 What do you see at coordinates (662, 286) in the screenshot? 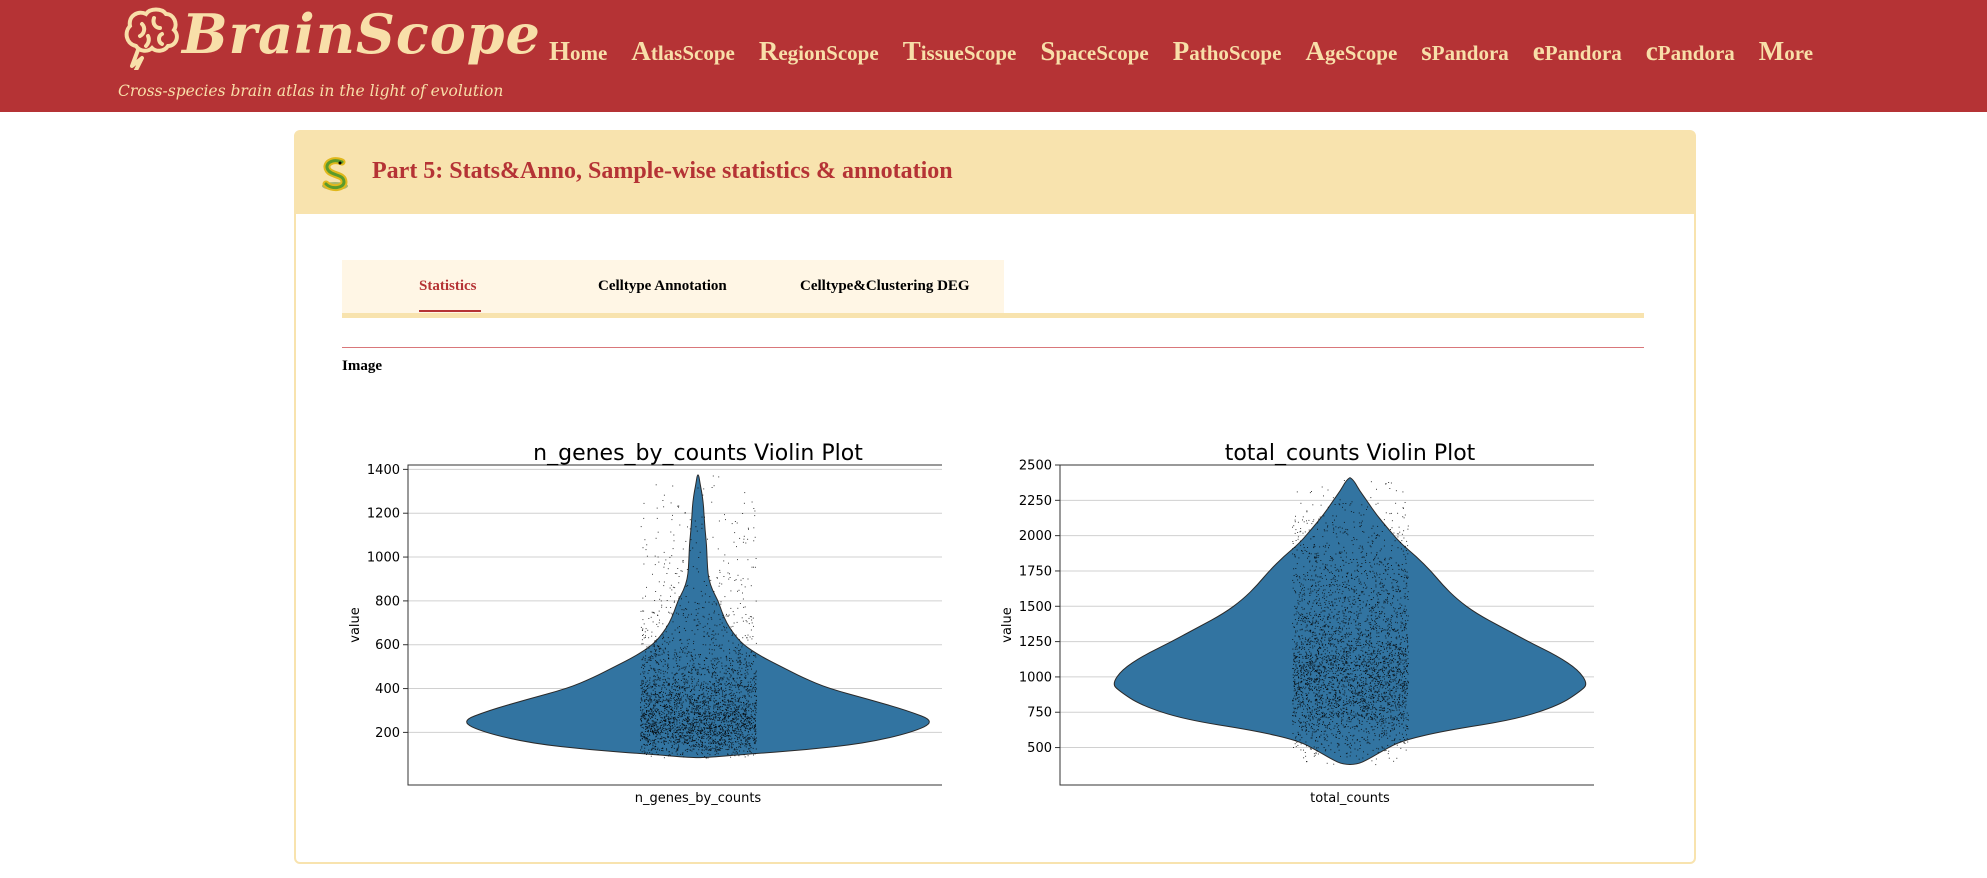
I see `tab-celltype-annotation: Celltype Annotation` at bounding box center [662, 286].